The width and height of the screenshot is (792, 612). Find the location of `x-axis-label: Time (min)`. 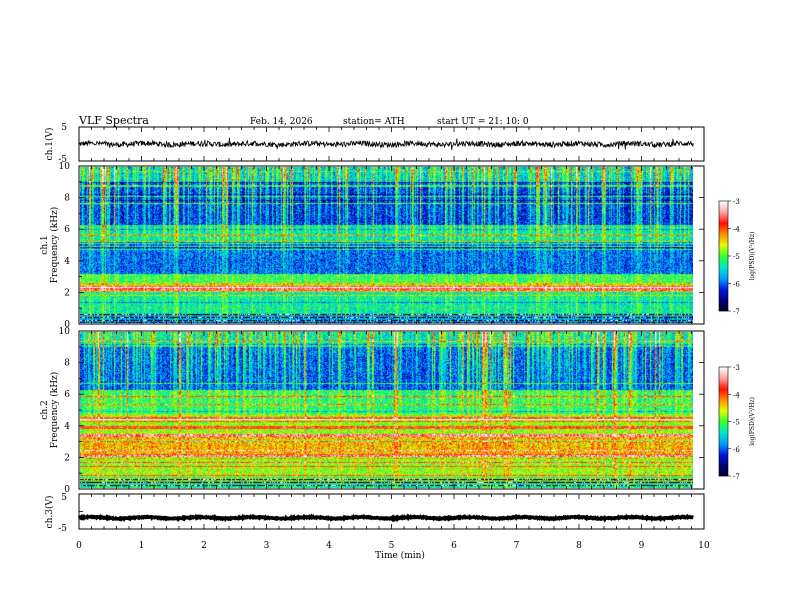

x-axis-label: Time (min) is located at coordinates (400, 555).